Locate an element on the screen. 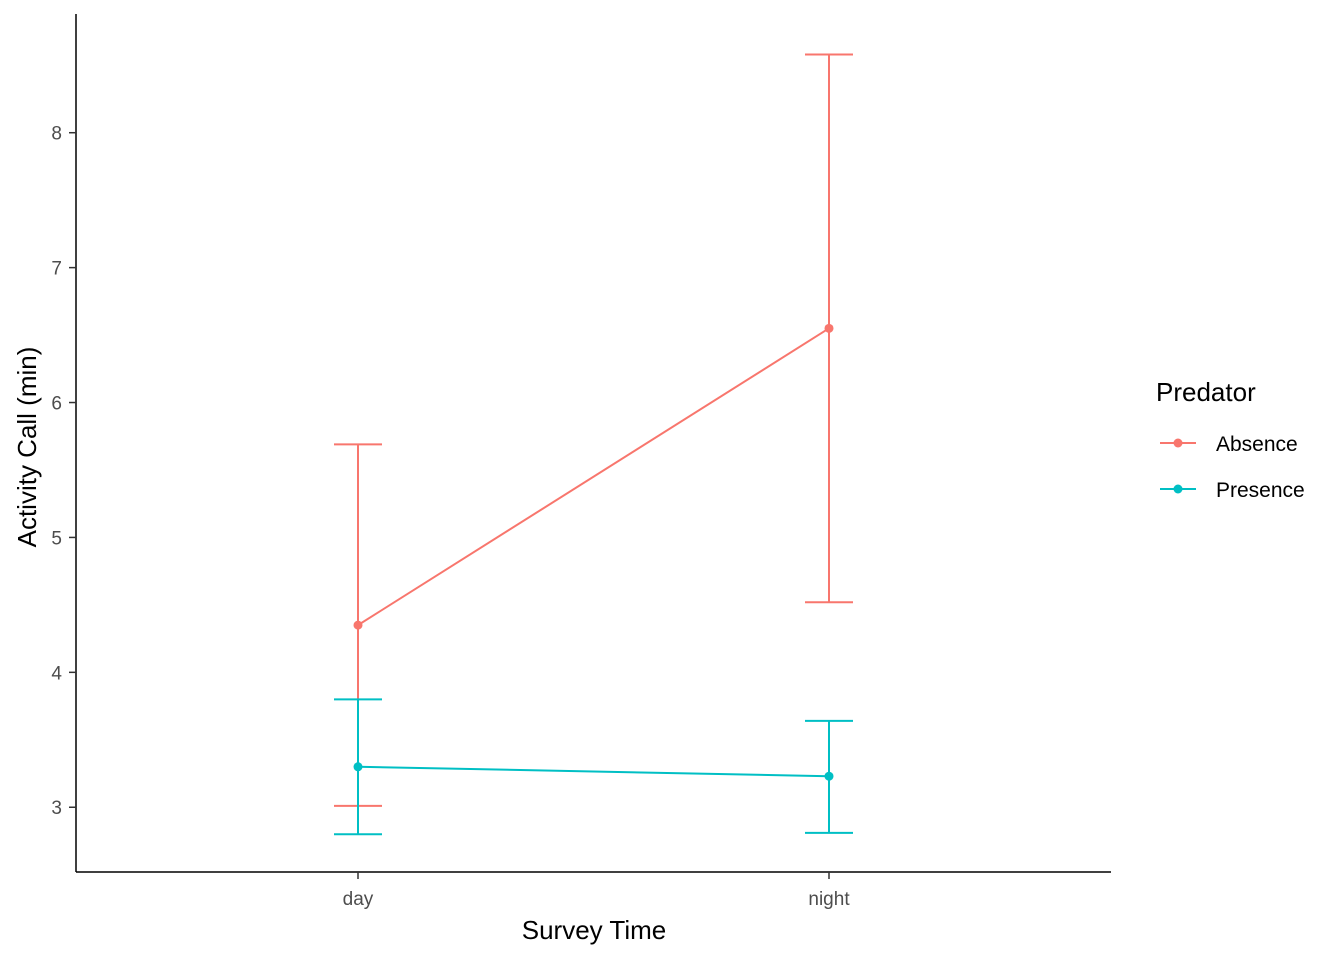 The height and width of the screenshot is (960, 1344). y-axis-title: Activity Call (min) is located at coordinates (27, 447).